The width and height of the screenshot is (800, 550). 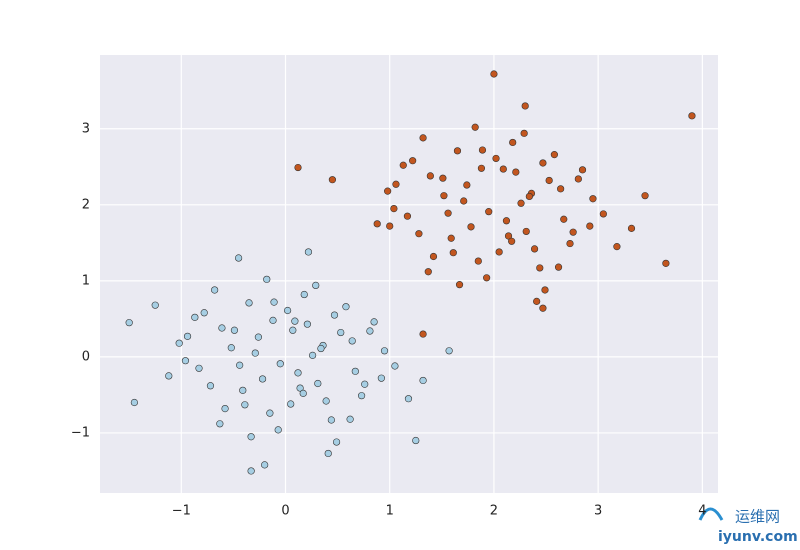 What do you see at coordinates (86, 280) in the screenshot?
I see `y-tick-label: 1` at bounding box center [86, 280].